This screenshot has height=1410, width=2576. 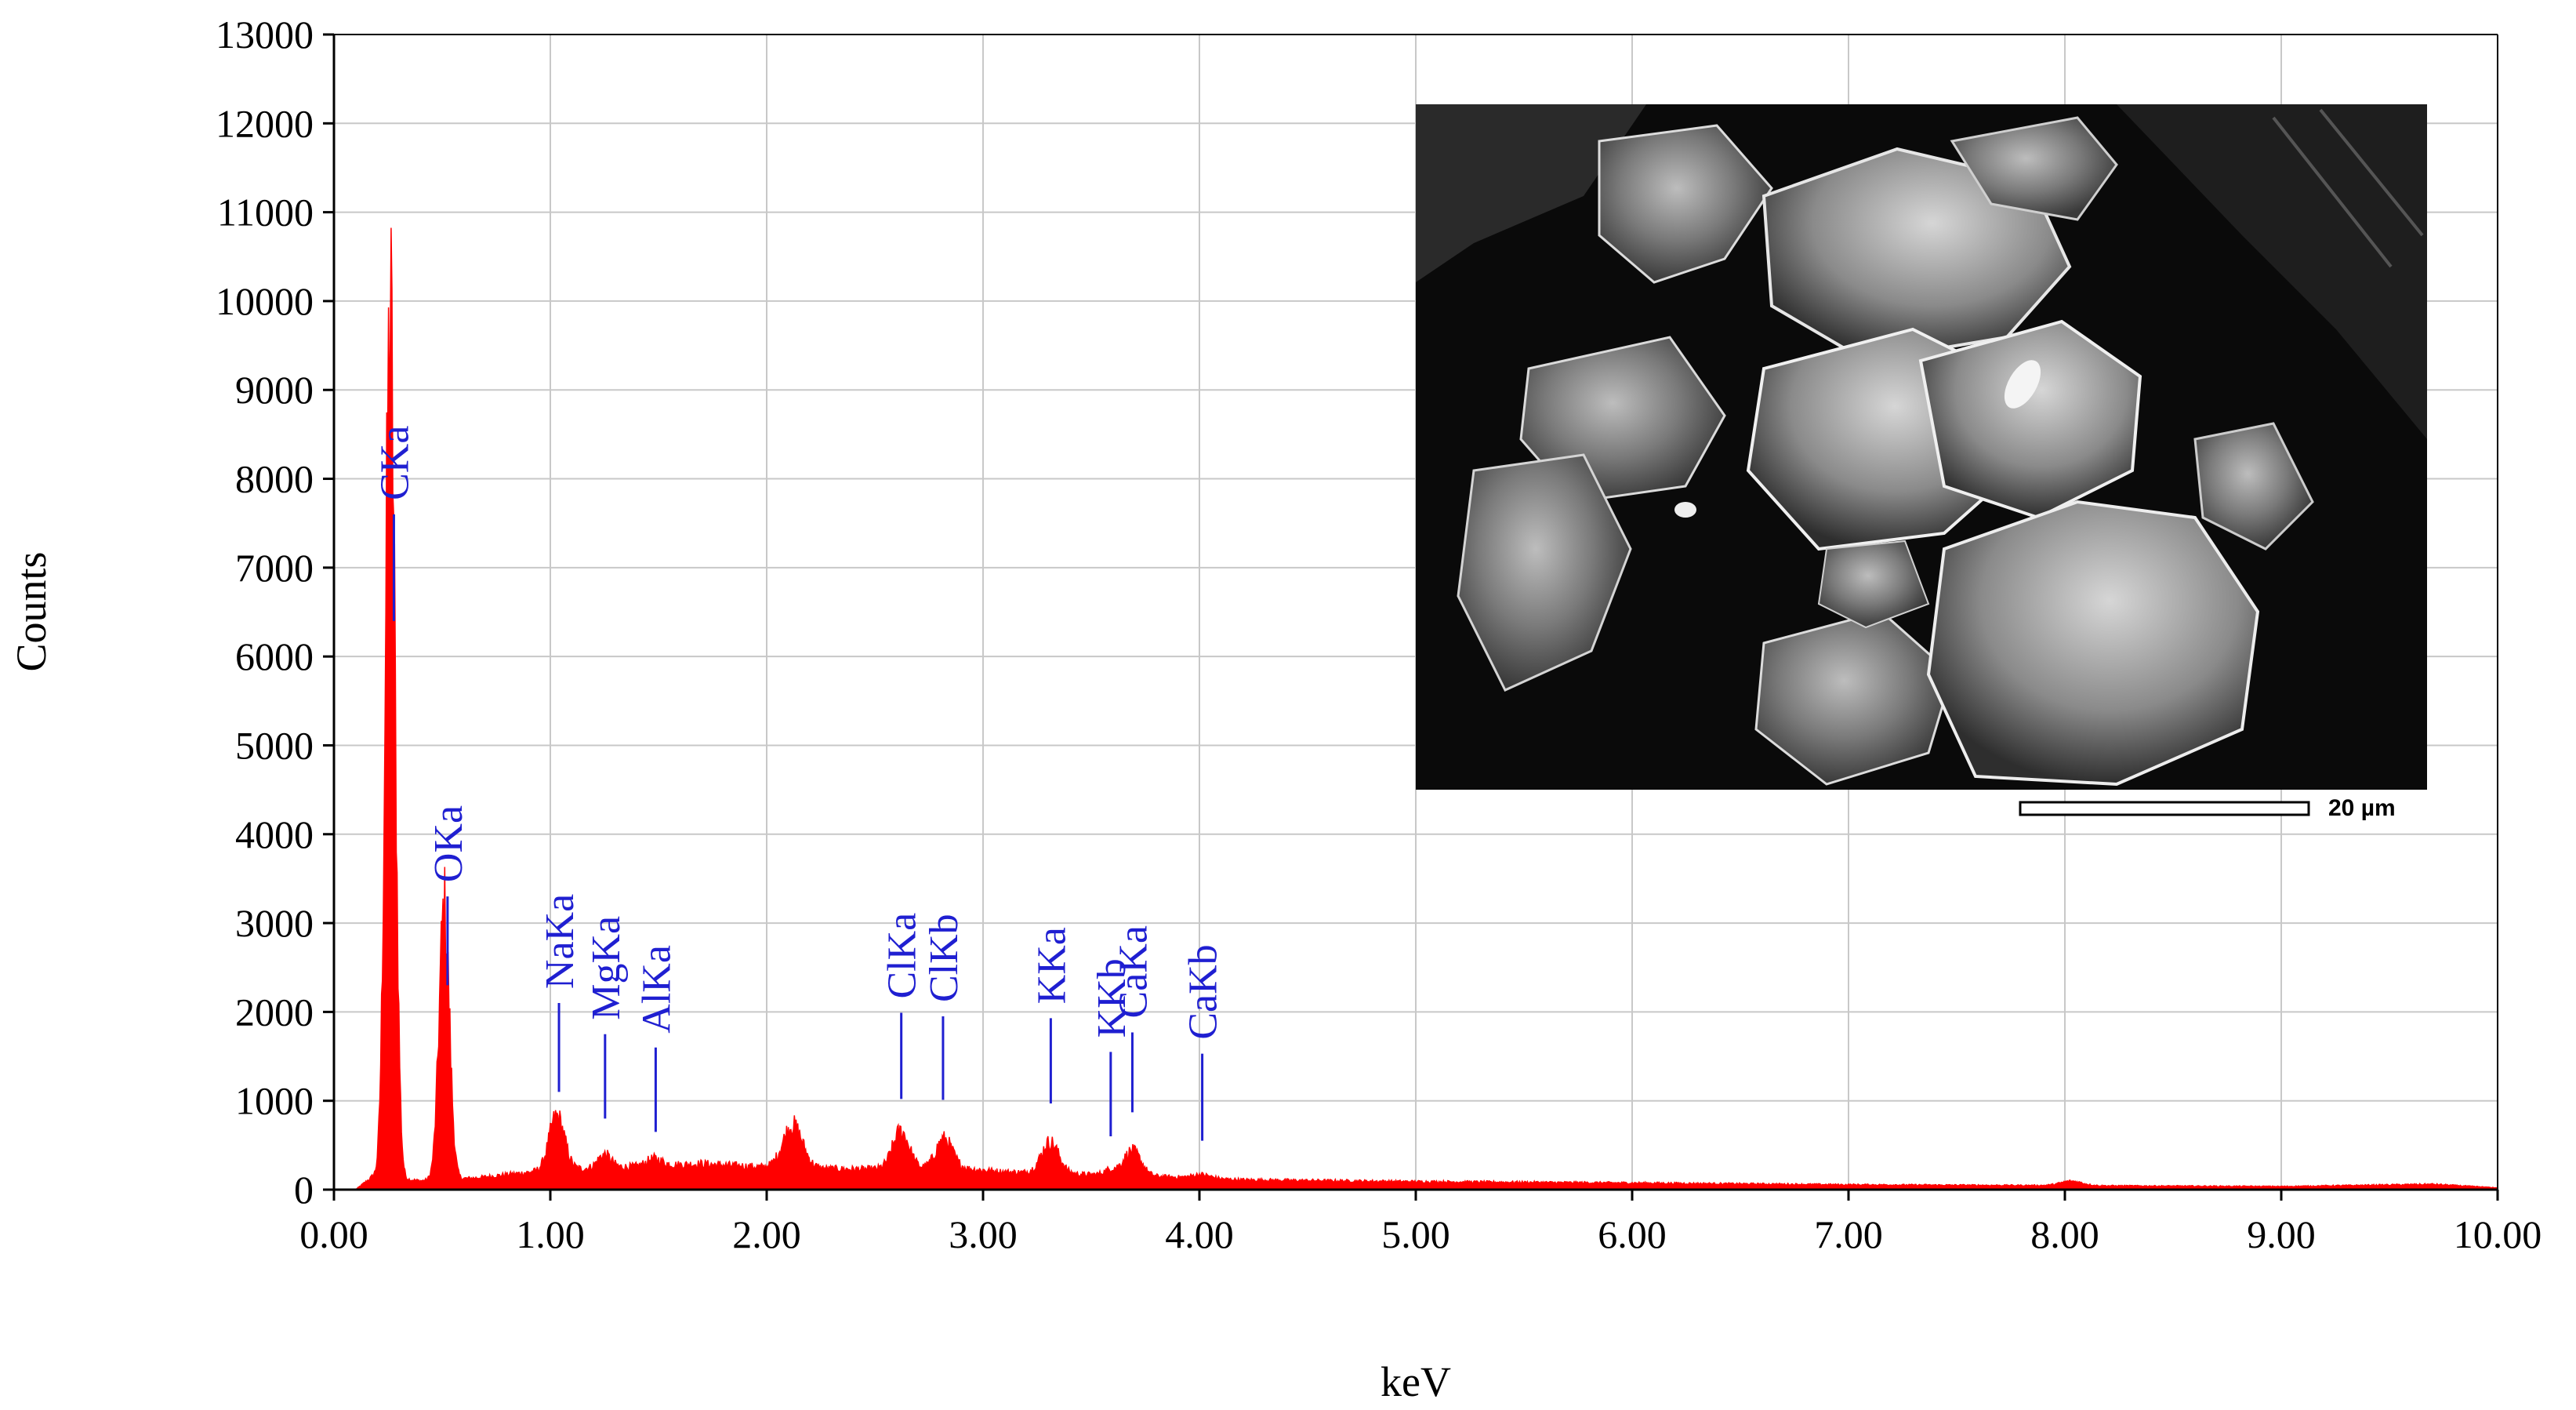 What do you see at coordinates (265, 212) in the screenshot?
I see `y-tick-label: 11000` at bounding box center [265, 212].